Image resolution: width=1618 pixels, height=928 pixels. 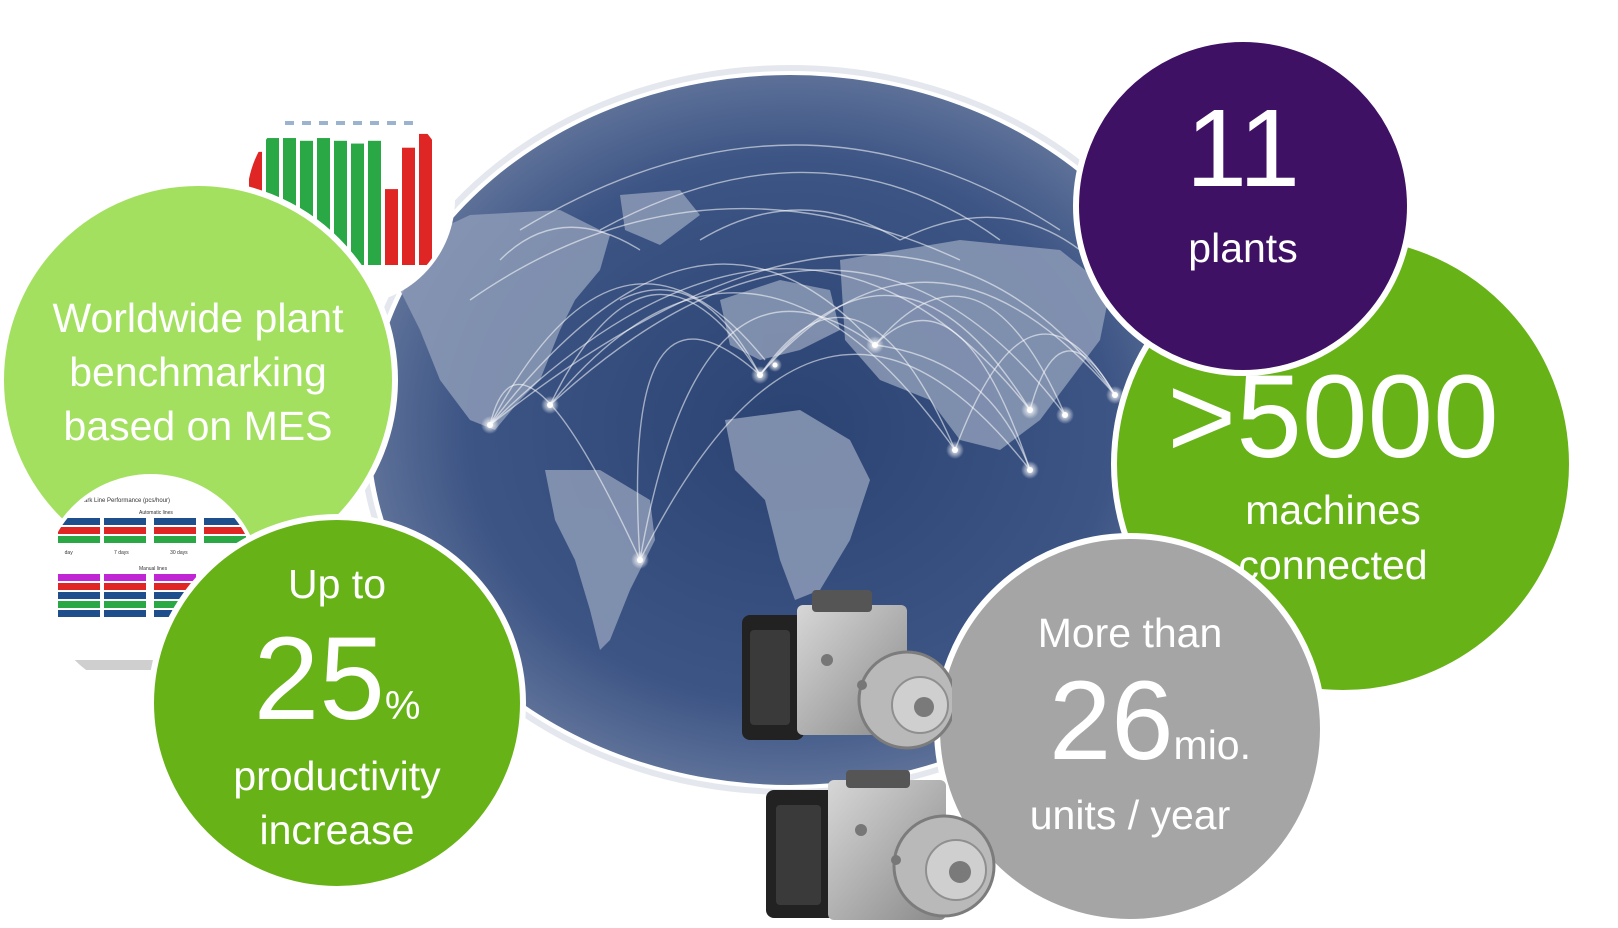 What do you see at coordinates (337, 584) in the screenshot?
I see `productivity-prefix: Up to` at bounding box center [337, 584].